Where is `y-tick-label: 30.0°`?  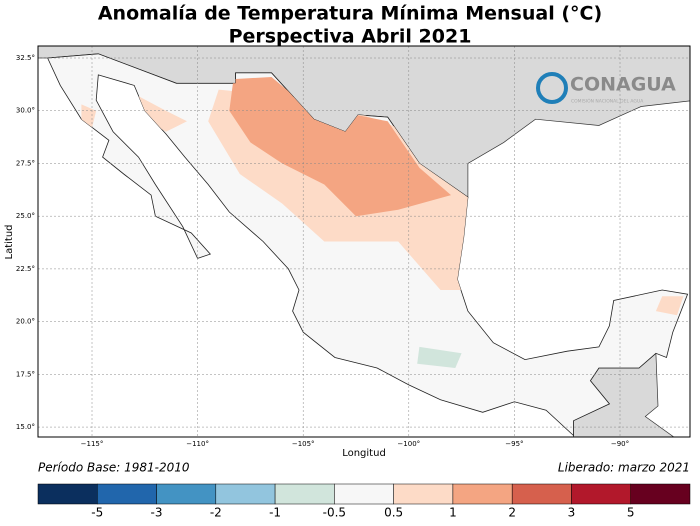
y-tick-label: 30.0° is located at coordinates (25, 111).